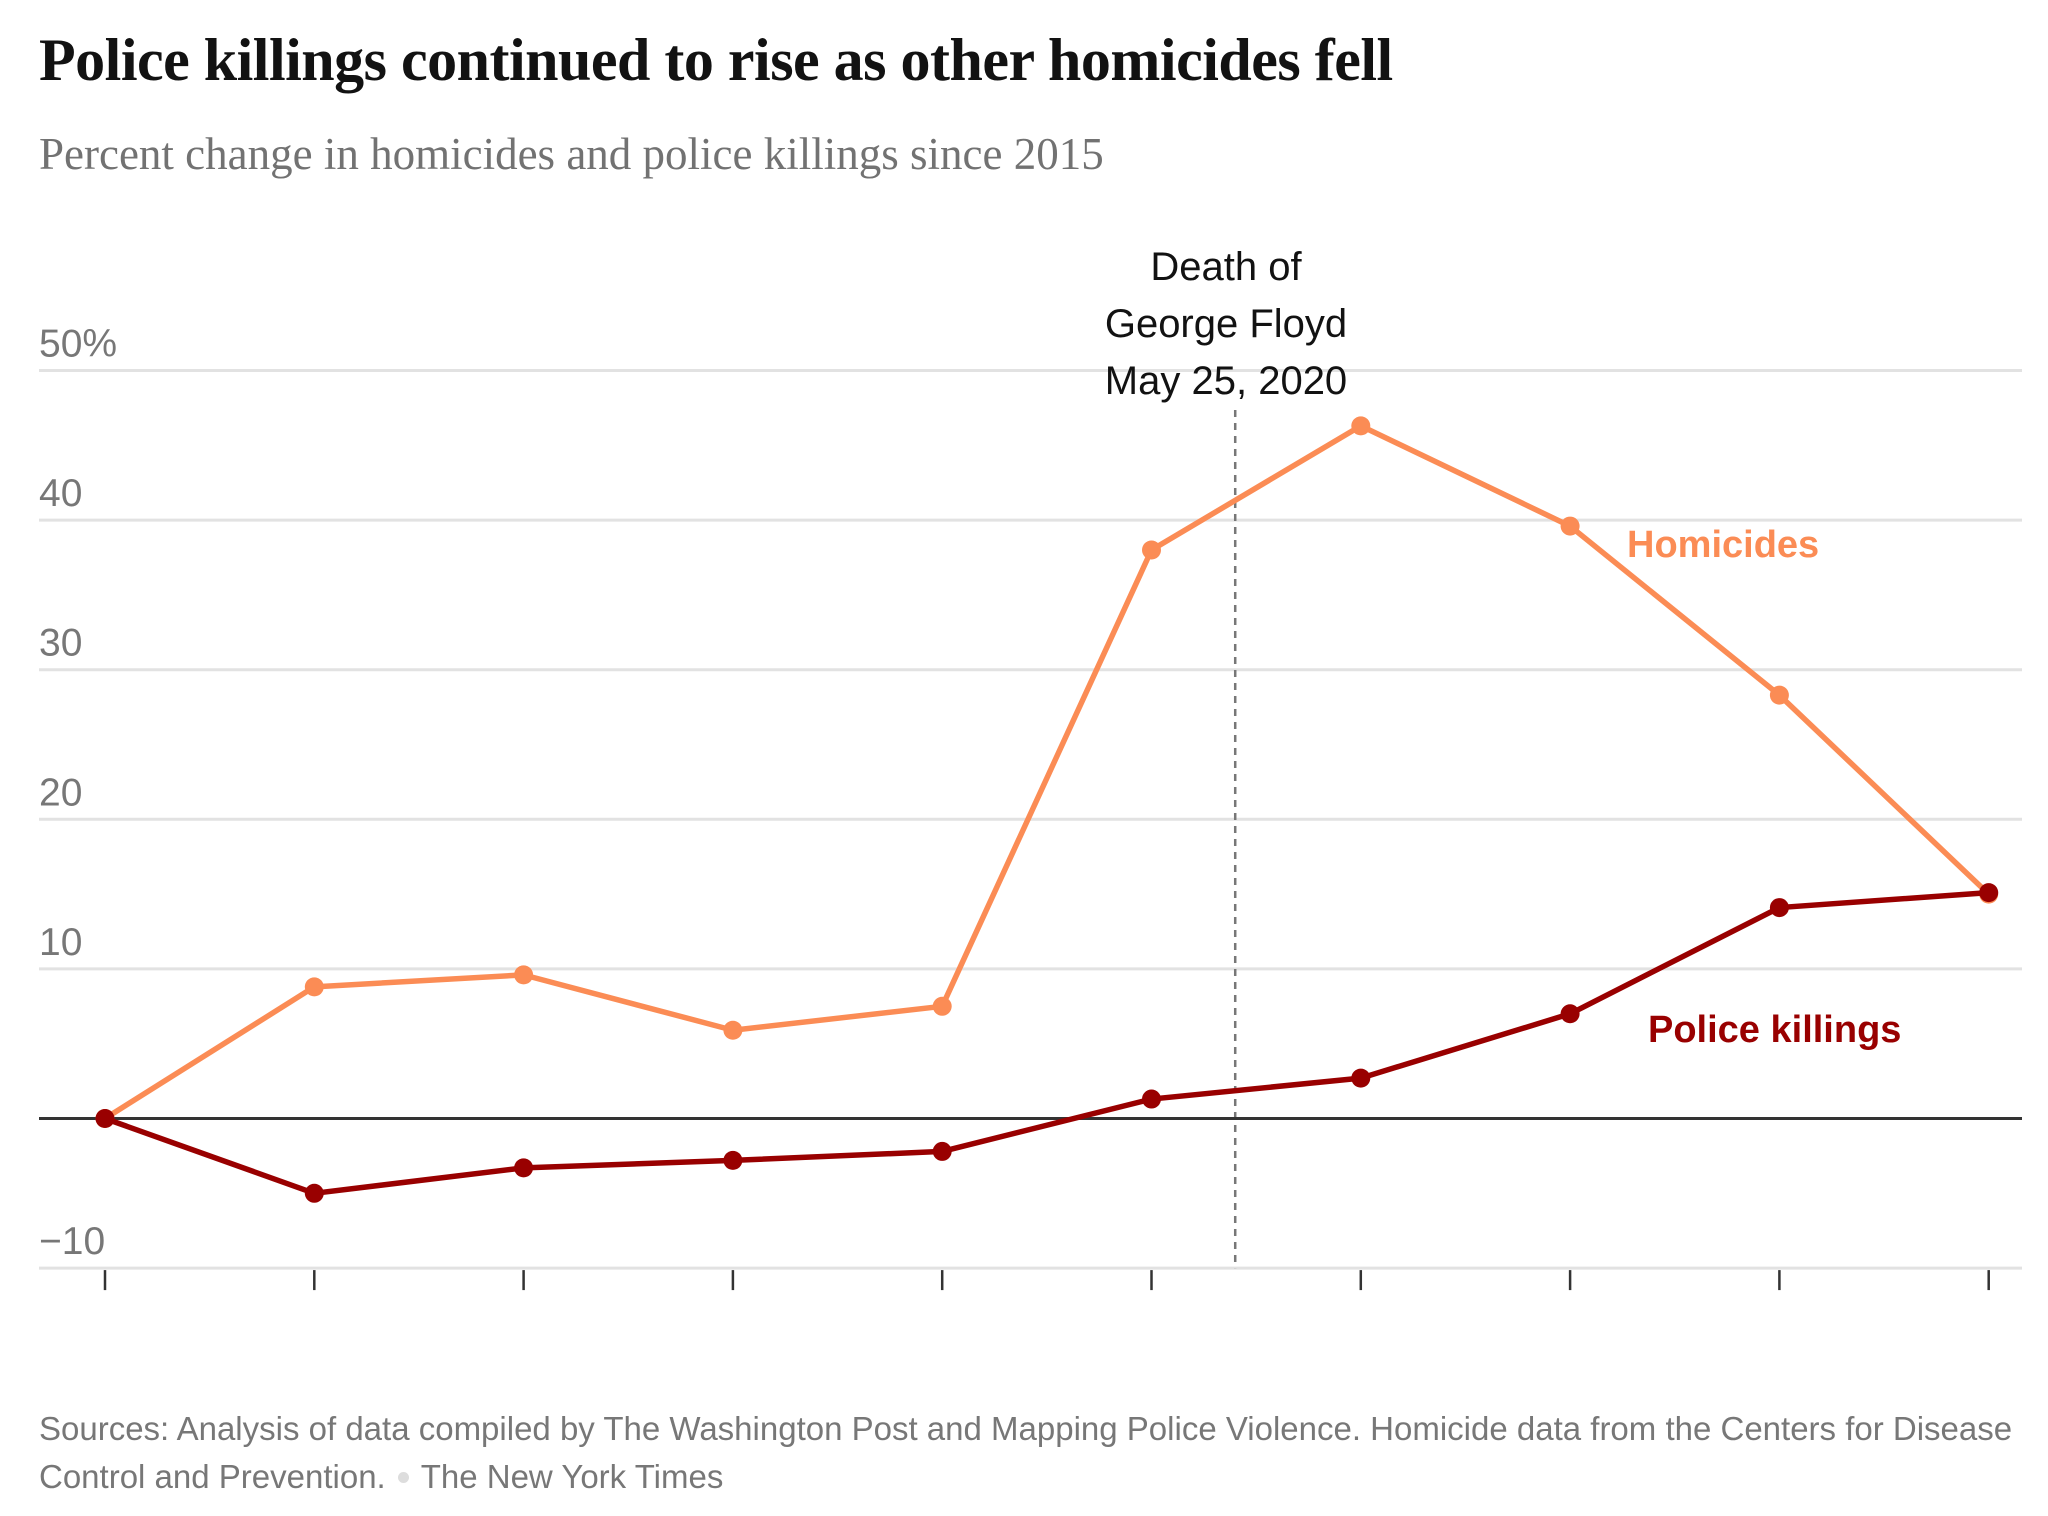 The height and width of the screenshot is (1516, 2048). I want to click on separator-dot, so click(403, 1477).